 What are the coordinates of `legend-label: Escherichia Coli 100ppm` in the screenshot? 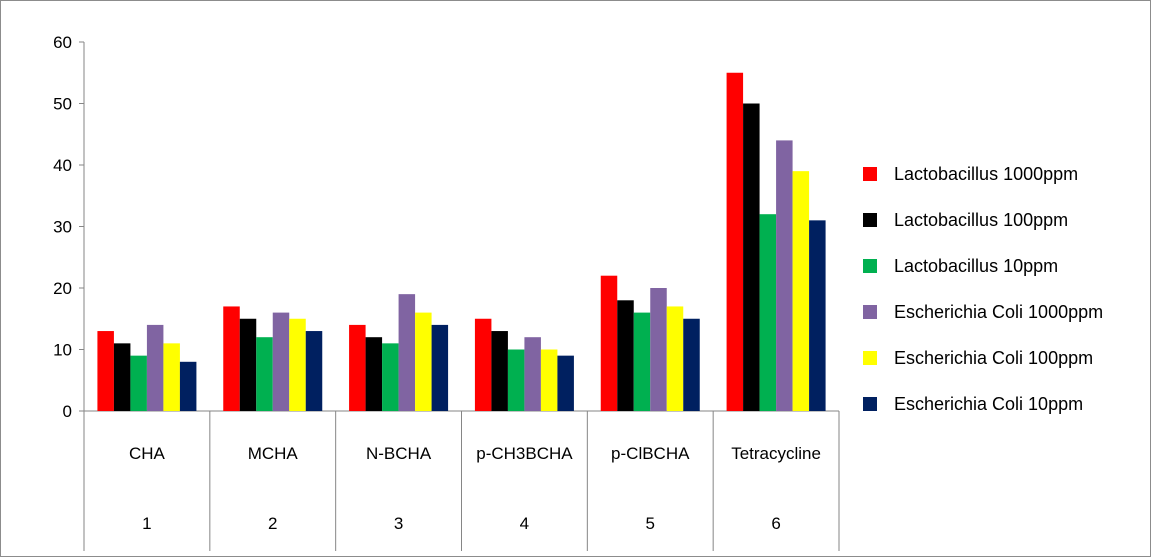 It's located at (993, 358).